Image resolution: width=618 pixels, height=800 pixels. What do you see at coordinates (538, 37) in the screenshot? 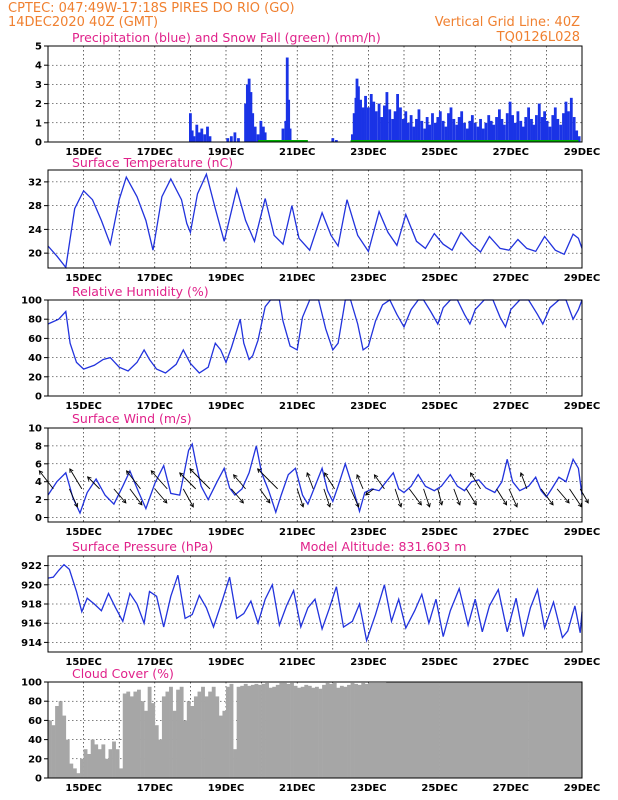
I see `model-code: TQ0126L028` at bounding box center [538, 37].